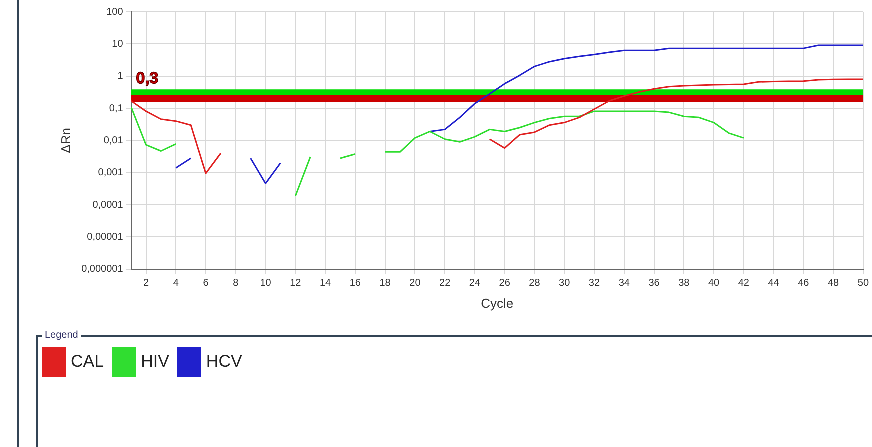 The width and height of the screenshot is (872, 447). I want to click on x-tick-label: 14, so click(326, 284).